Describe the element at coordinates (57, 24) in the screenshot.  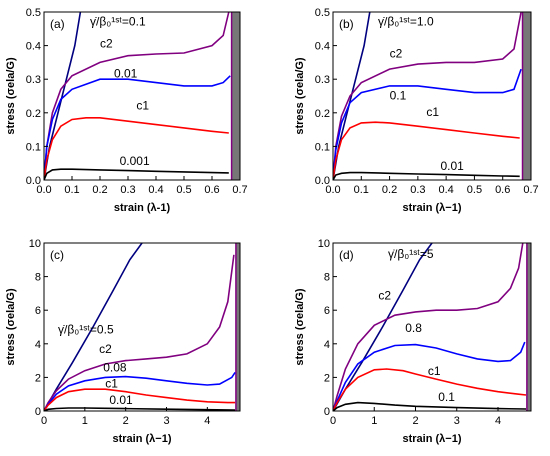
I see `panel-letter: (a)` at that location.